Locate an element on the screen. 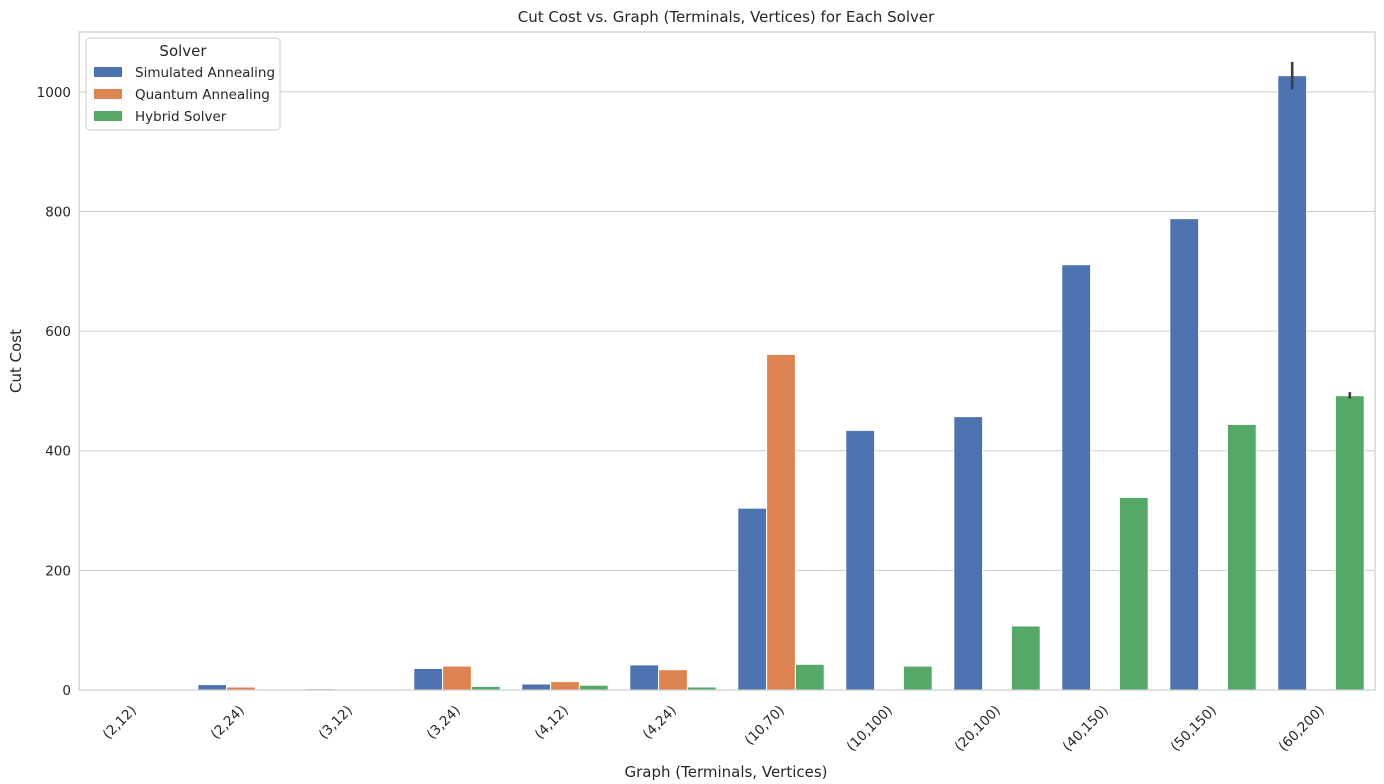 The width and height of the screenshot is (1384, 784). y-tick-label: 0 is located at coordinates (66, 691).